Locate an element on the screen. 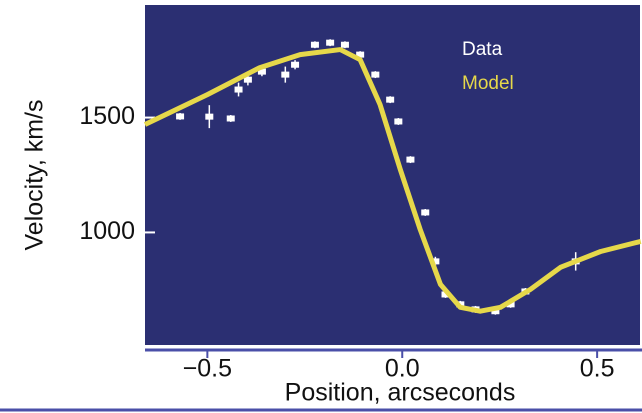  y-tick-label: 1500 is located at coordinates (107, 116).